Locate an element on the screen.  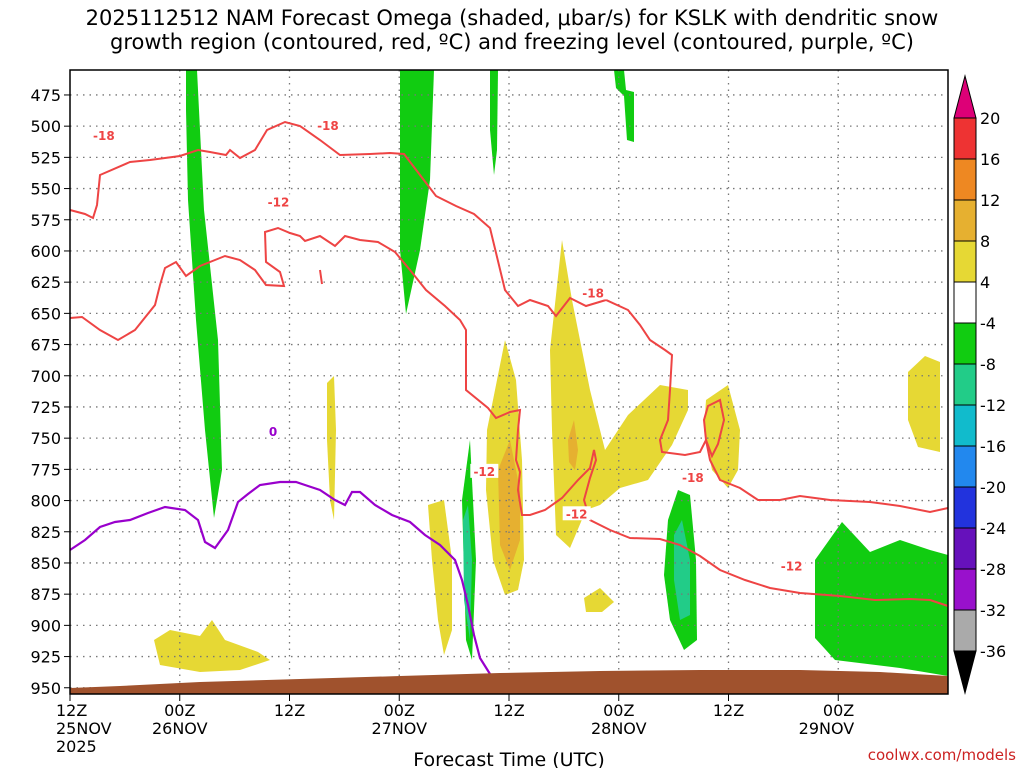
minus-12-contour-blip is located at coordinates (321, 277).